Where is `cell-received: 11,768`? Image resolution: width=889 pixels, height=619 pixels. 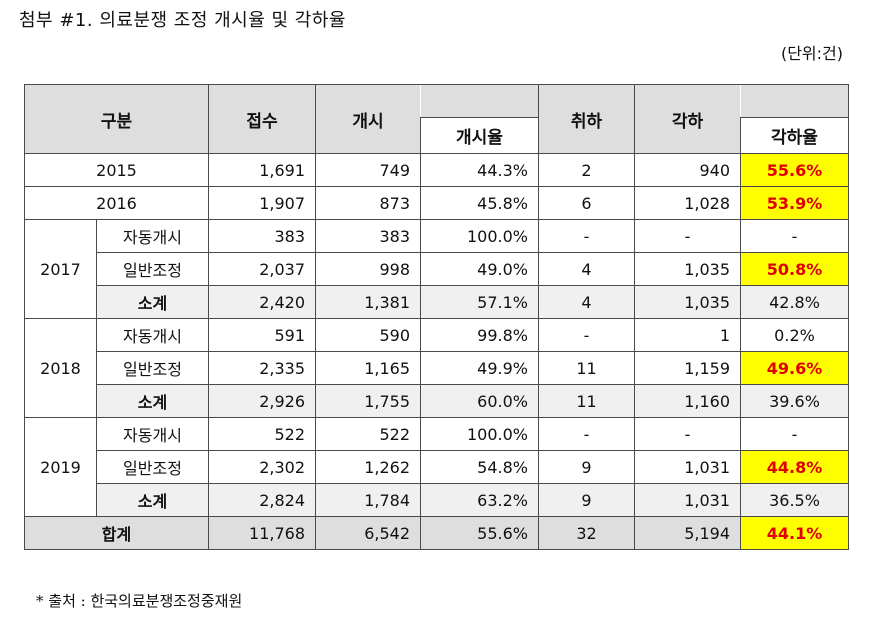 cell-received: 11,768 is located at coordinates (262, 533).